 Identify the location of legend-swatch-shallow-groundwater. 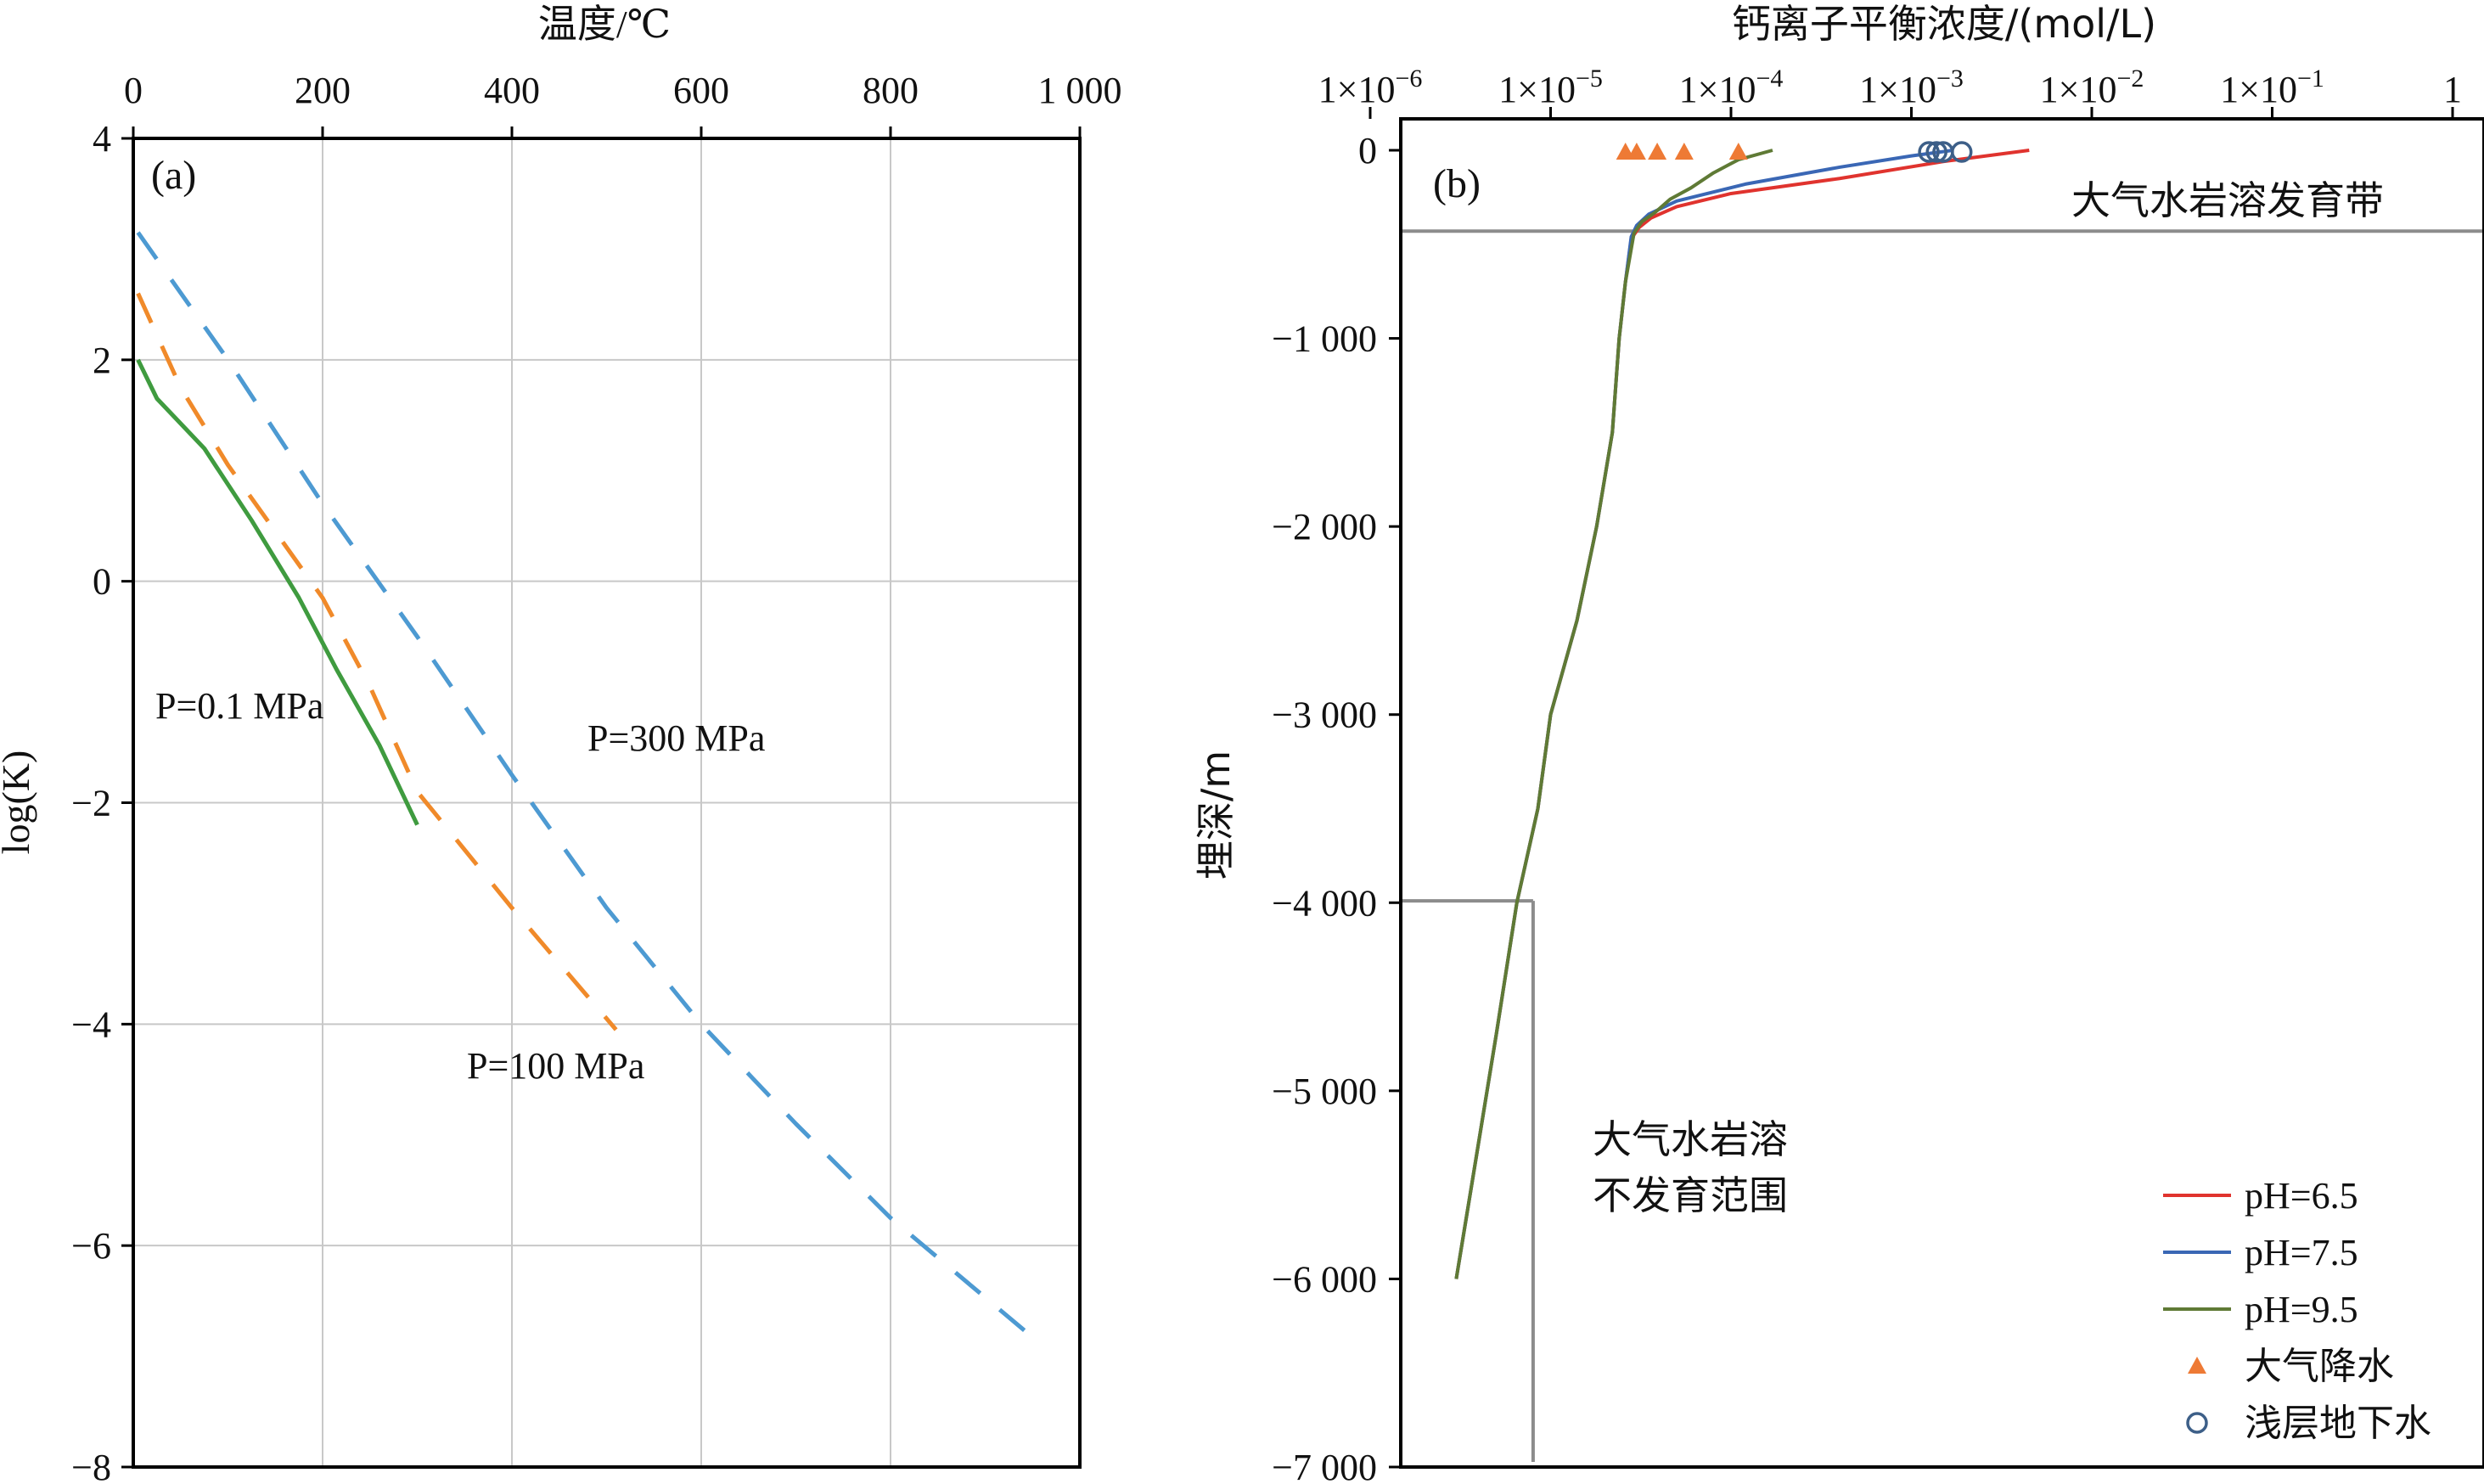
(2197, 1423).